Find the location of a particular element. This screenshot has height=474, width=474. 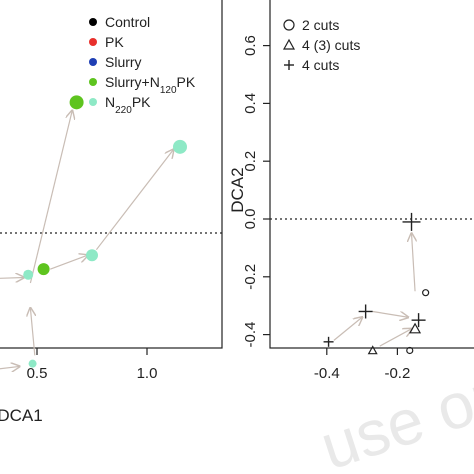

legend-label: Slurry+N120PK is located at coordinates (150, 85).